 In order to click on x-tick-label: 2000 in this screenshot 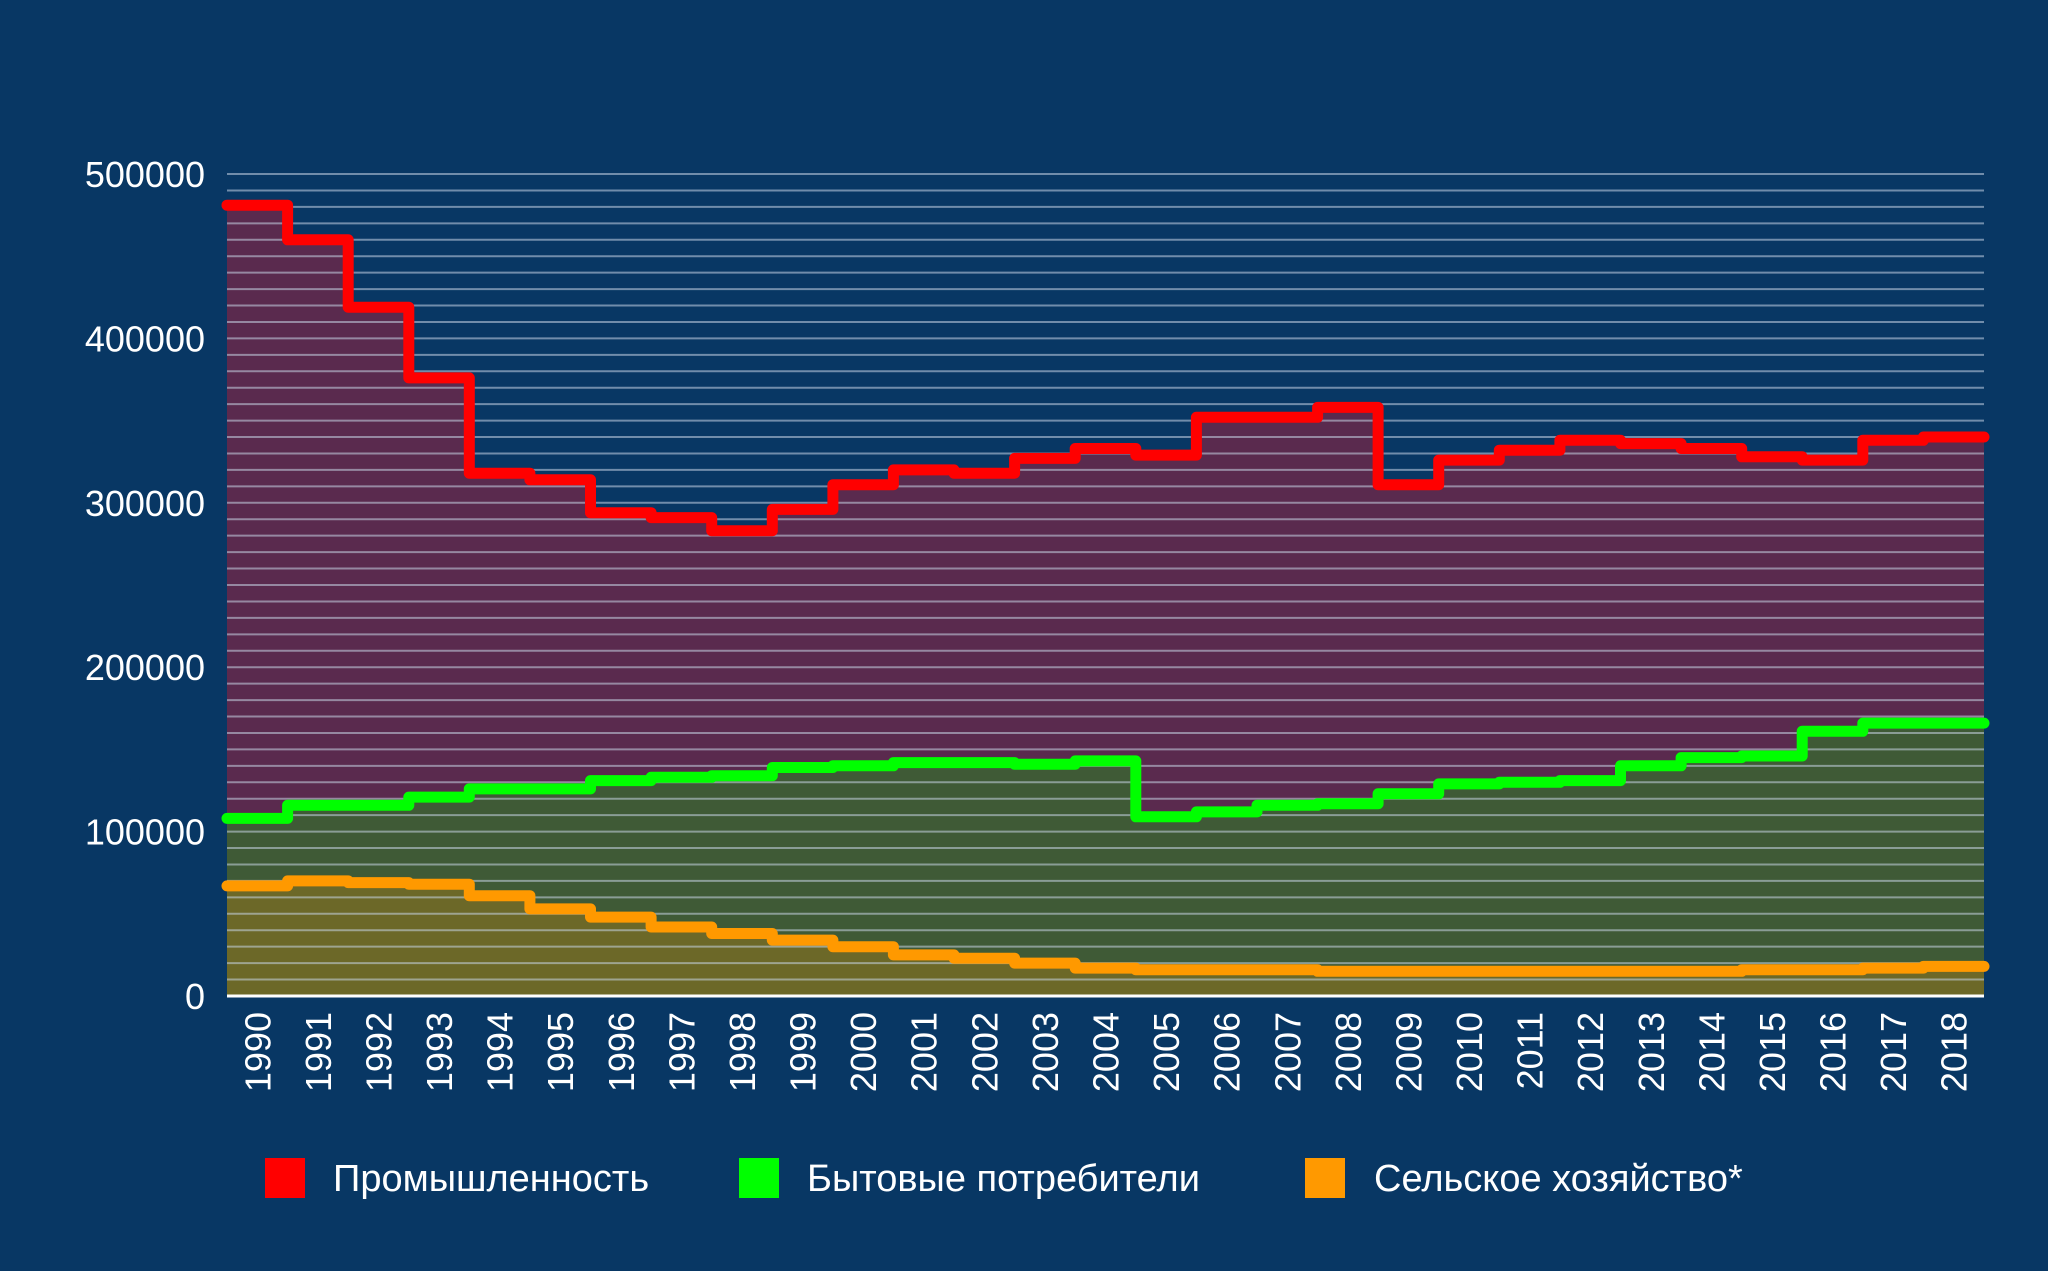, I will do `click(863, 1052)`.